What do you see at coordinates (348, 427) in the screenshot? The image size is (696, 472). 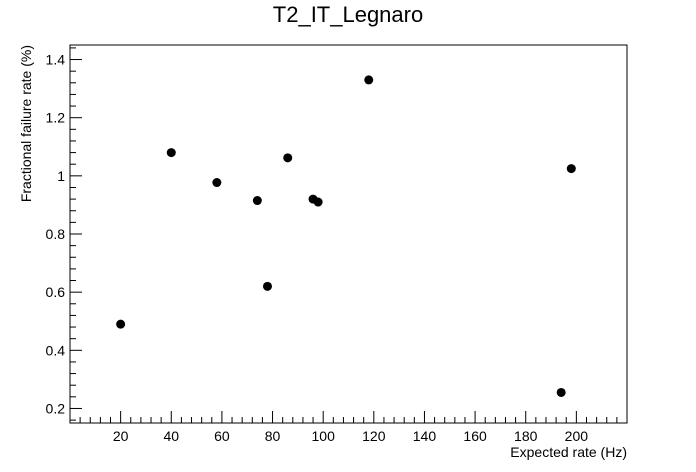 I see `x-axis: 20 40 60 80 100 120 140 160 180 200` at bounding box center [348, 427].